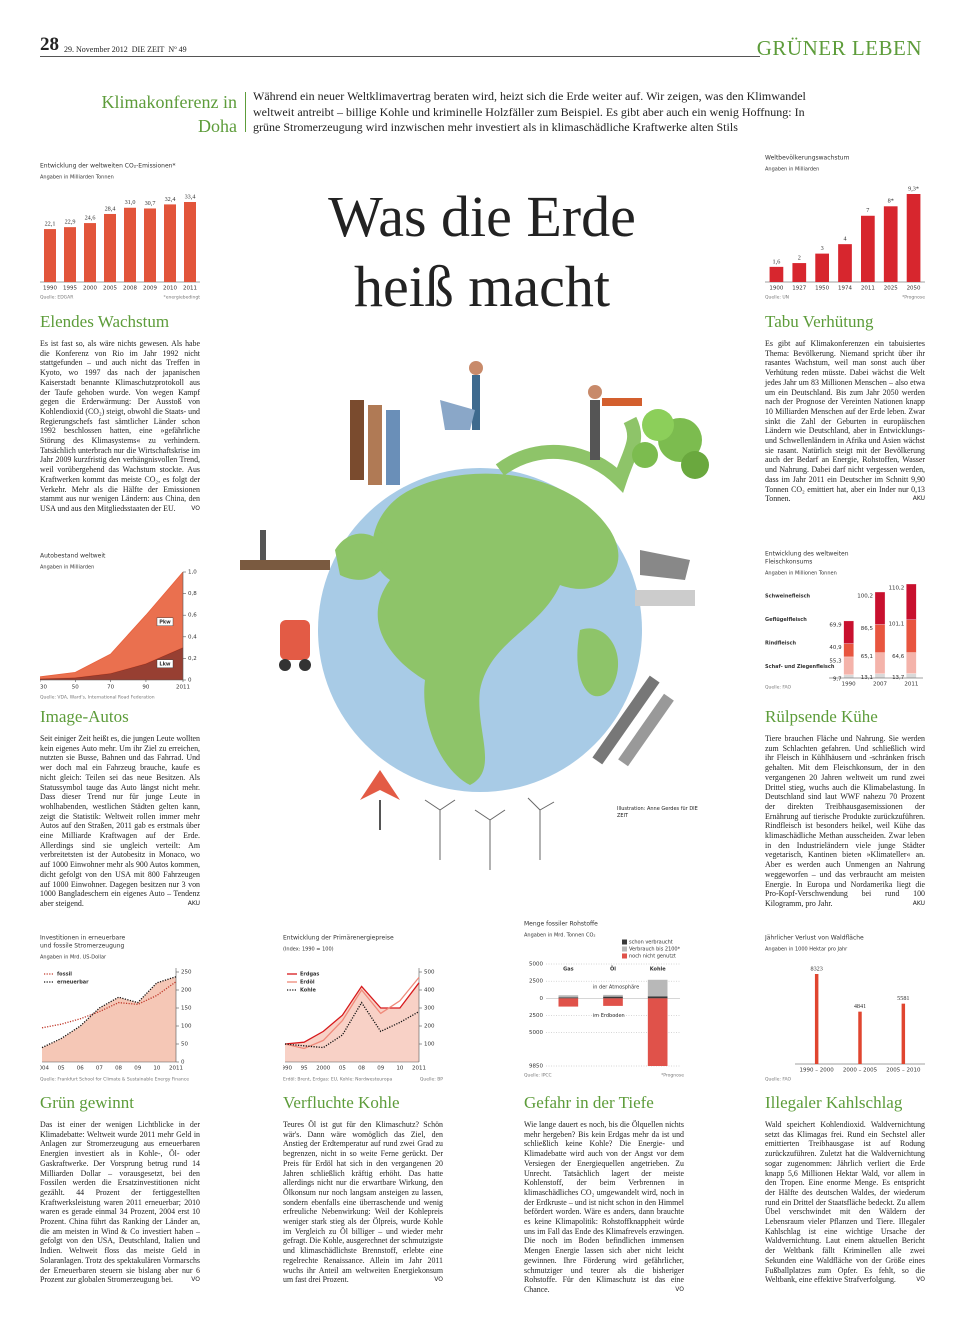  What do you see at coordinates (819, 321) in the screenshot?
I see `heading: Tabu Verhütung` at bounding box center [819, 321].